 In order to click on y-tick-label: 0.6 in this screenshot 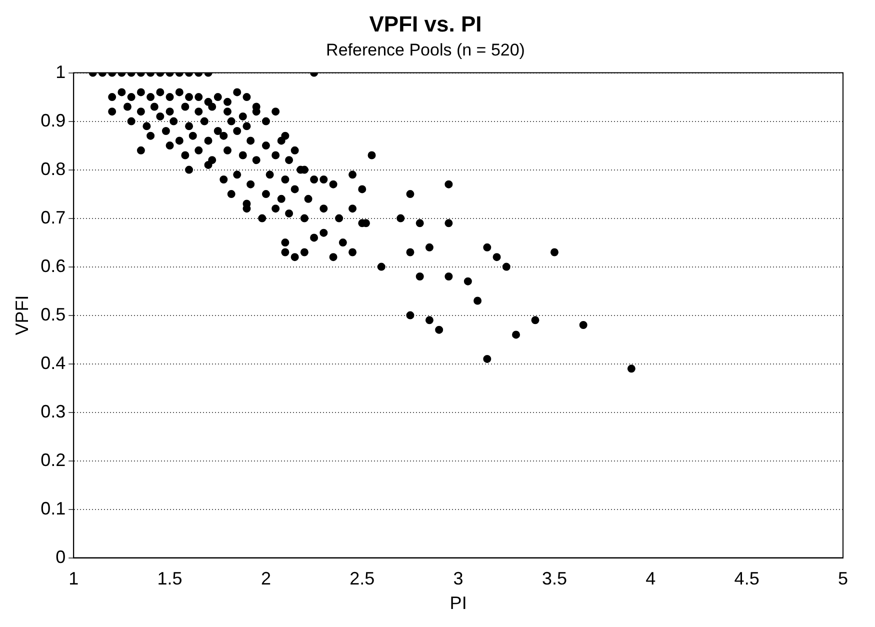, I will do `click(53, 266)`.